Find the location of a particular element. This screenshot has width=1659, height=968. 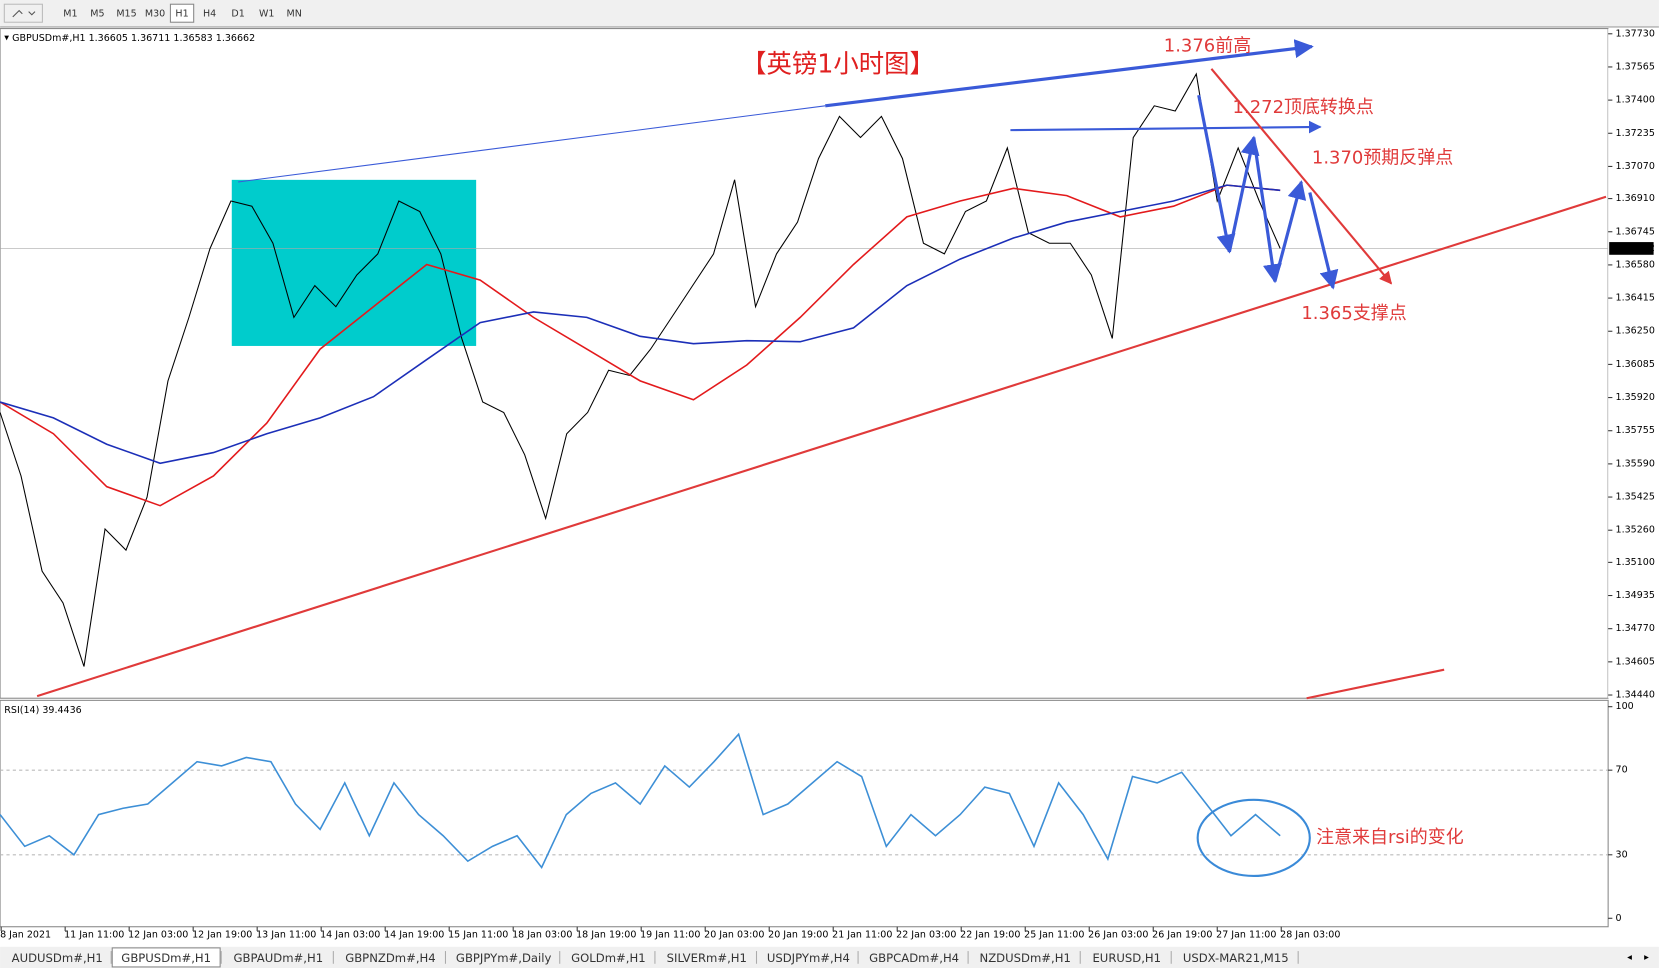

x-tick-label: 14 Jan 03:00 is located at coordinates (350, 935).